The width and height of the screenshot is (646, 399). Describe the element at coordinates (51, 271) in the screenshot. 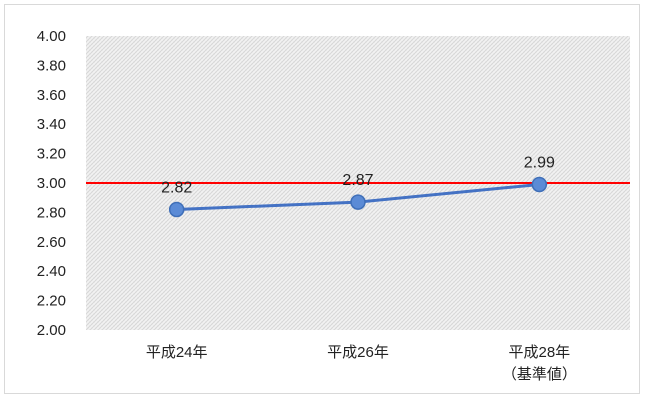

I see `y-tick-label: 2.40` at that location.